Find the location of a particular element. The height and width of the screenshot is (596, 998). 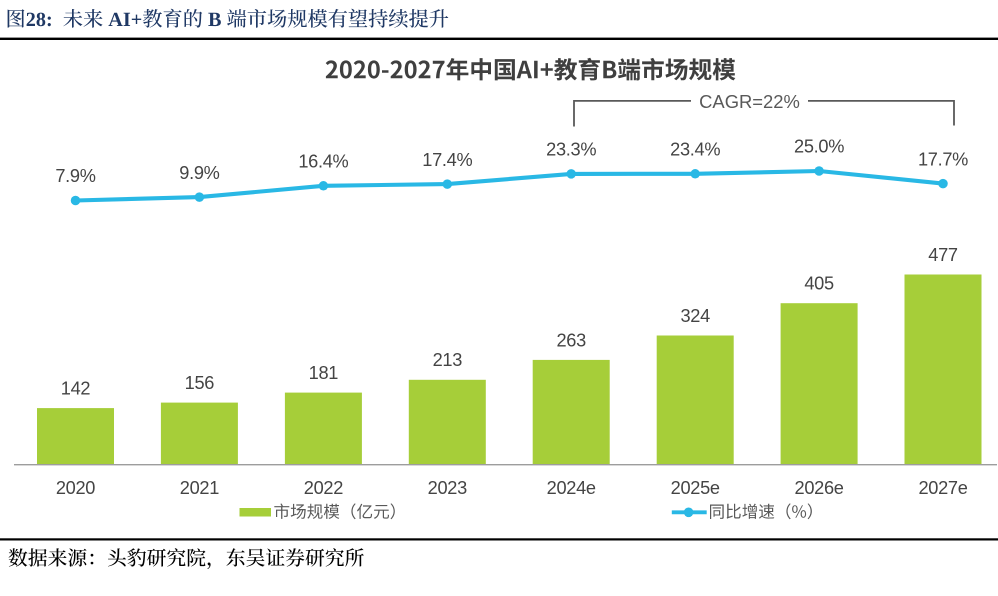

svg-text: 405 is located at coordinates (819, 284).